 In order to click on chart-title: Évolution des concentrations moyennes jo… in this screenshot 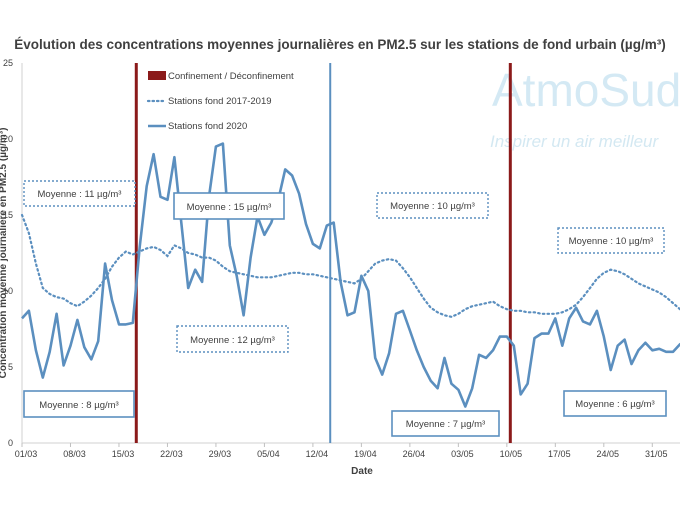, I will do `click(339, 44)`.